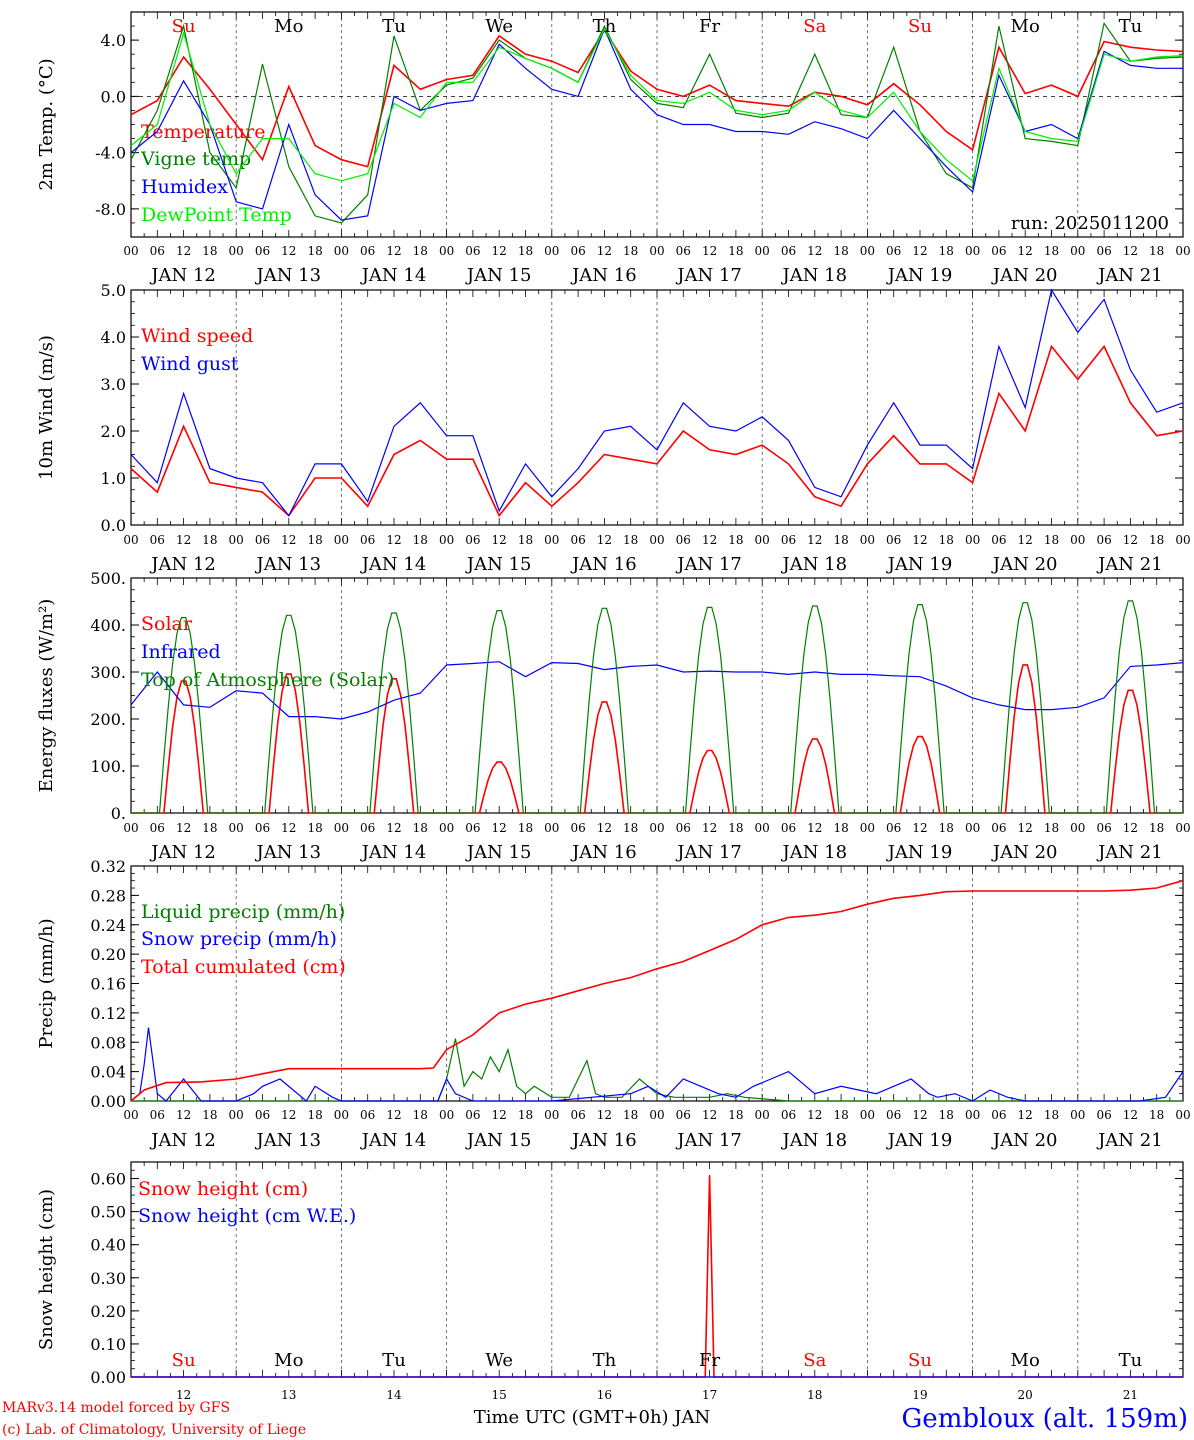 Image resolution: width=1194 pixels, height=1440 pixels. I want to click on day-number-label: 21, so click(1130, 1395).